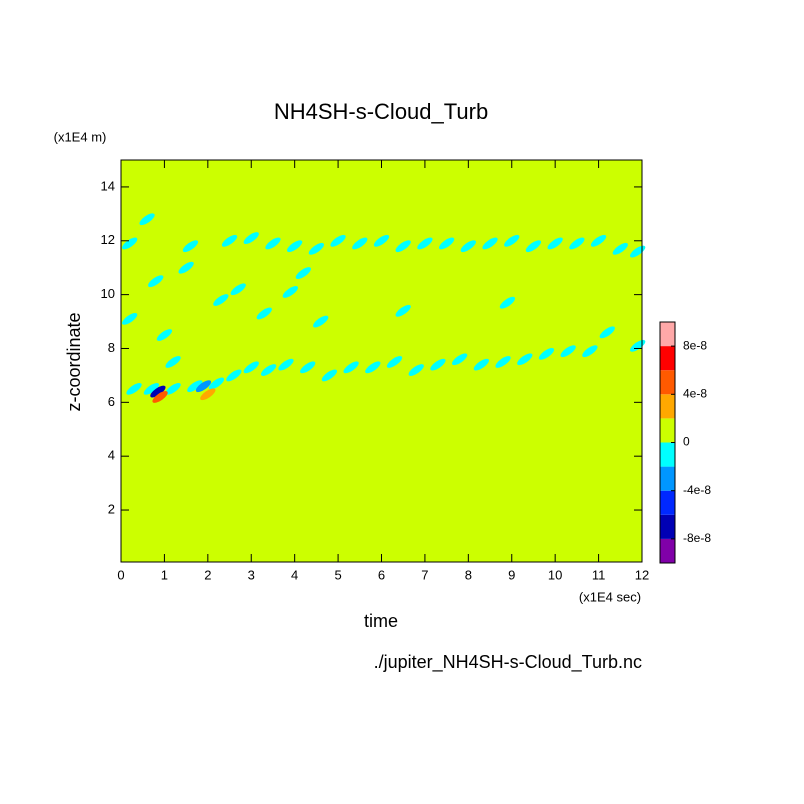  I want to click on x-tick-label: 1, so click(164, 574).